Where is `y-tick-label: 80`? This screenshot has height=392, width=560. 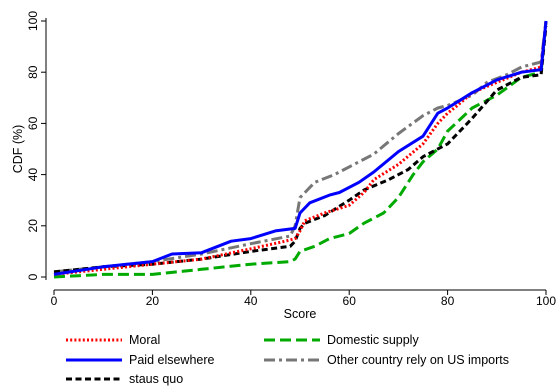
y-tick-label: 80 is located at coordinates (33, 72).